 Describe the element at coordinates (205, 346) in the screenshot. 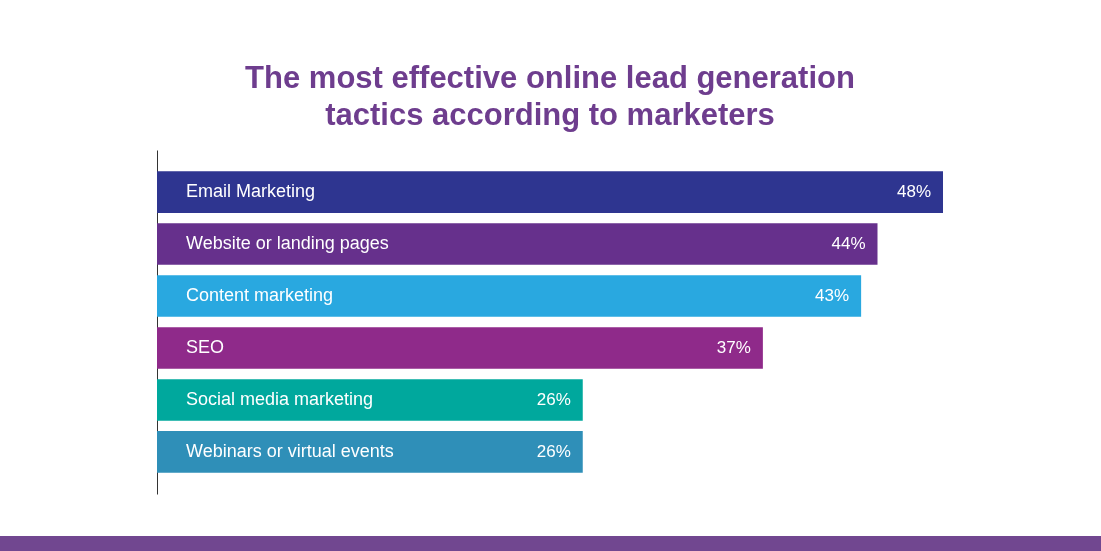

I see `y-tick-label: SEO` at that location.